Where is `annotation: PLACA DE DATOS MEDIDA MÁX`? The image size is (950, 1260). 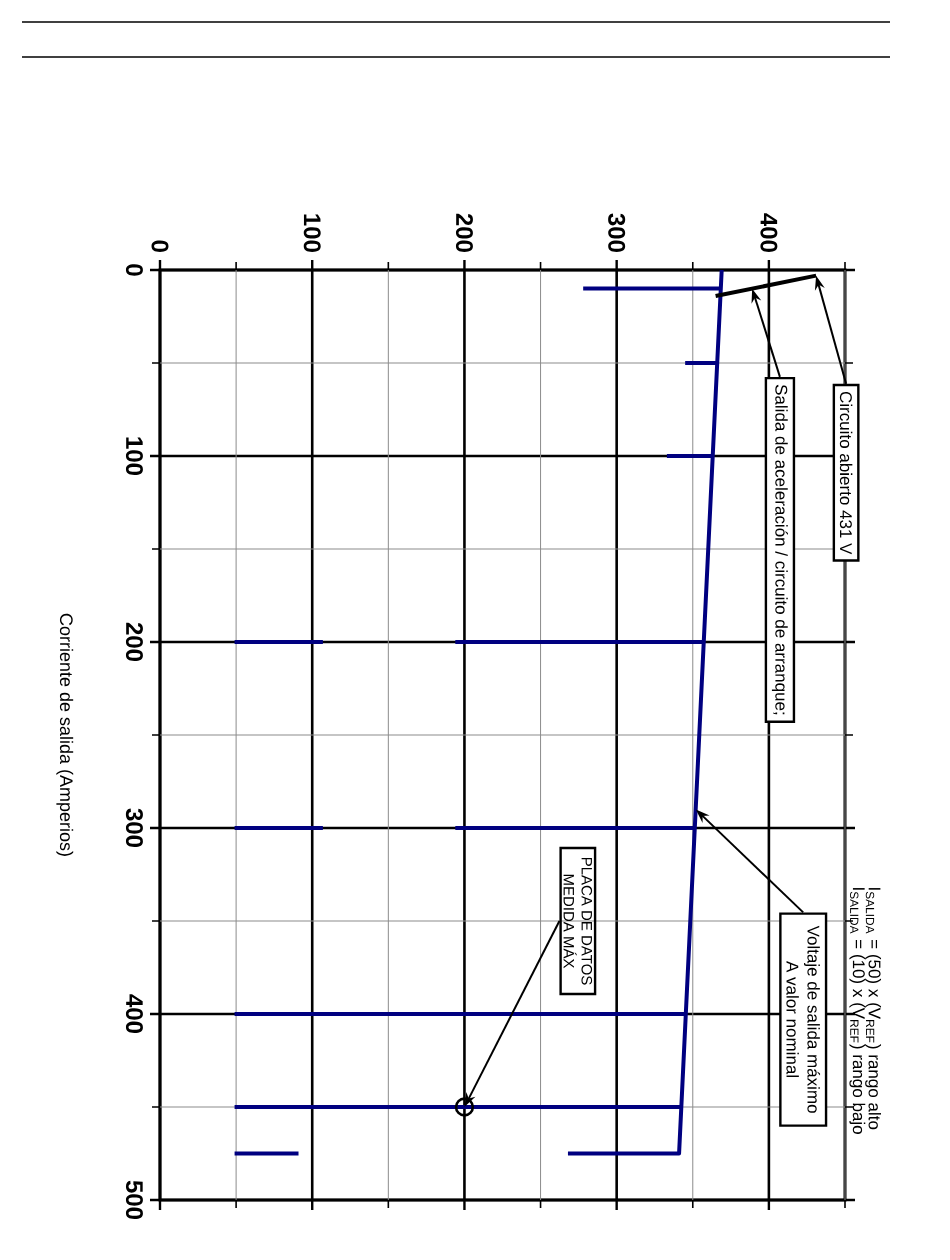 annotation: PLACA DE DATOS MEDIDA MÁX is located at coordinates (578, 921).